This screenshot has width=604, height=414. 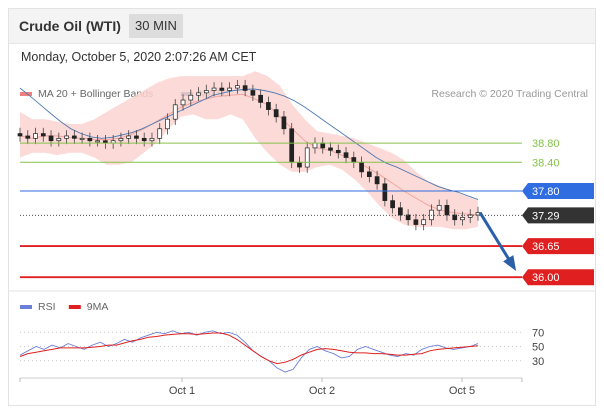 I want to click on level-label: 36.65, so click(x=546, y=247).